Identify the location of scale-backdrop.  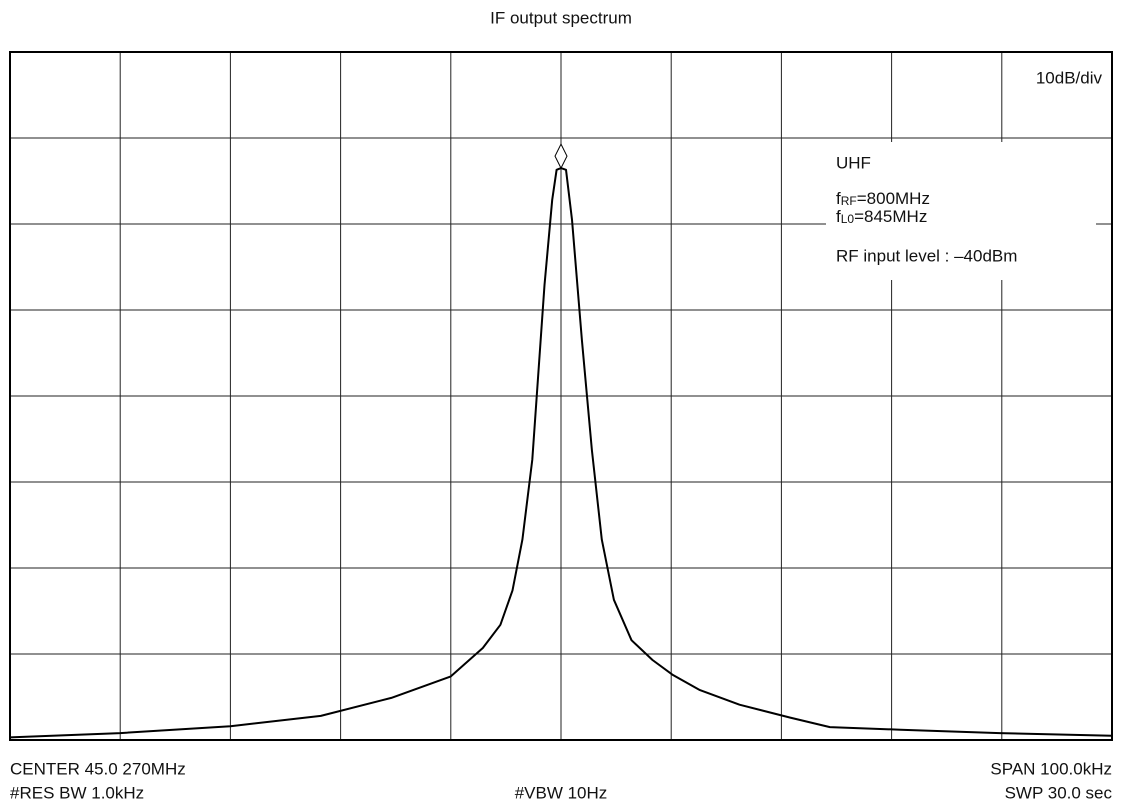
(1056, 79).